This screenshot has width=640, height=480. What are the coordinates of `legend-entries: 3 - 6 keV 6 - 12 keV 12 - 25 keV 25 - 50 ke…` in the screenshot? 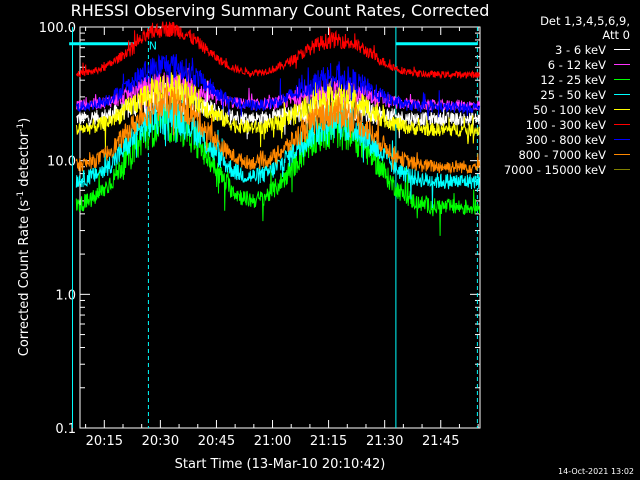 It's located at (567, 109).